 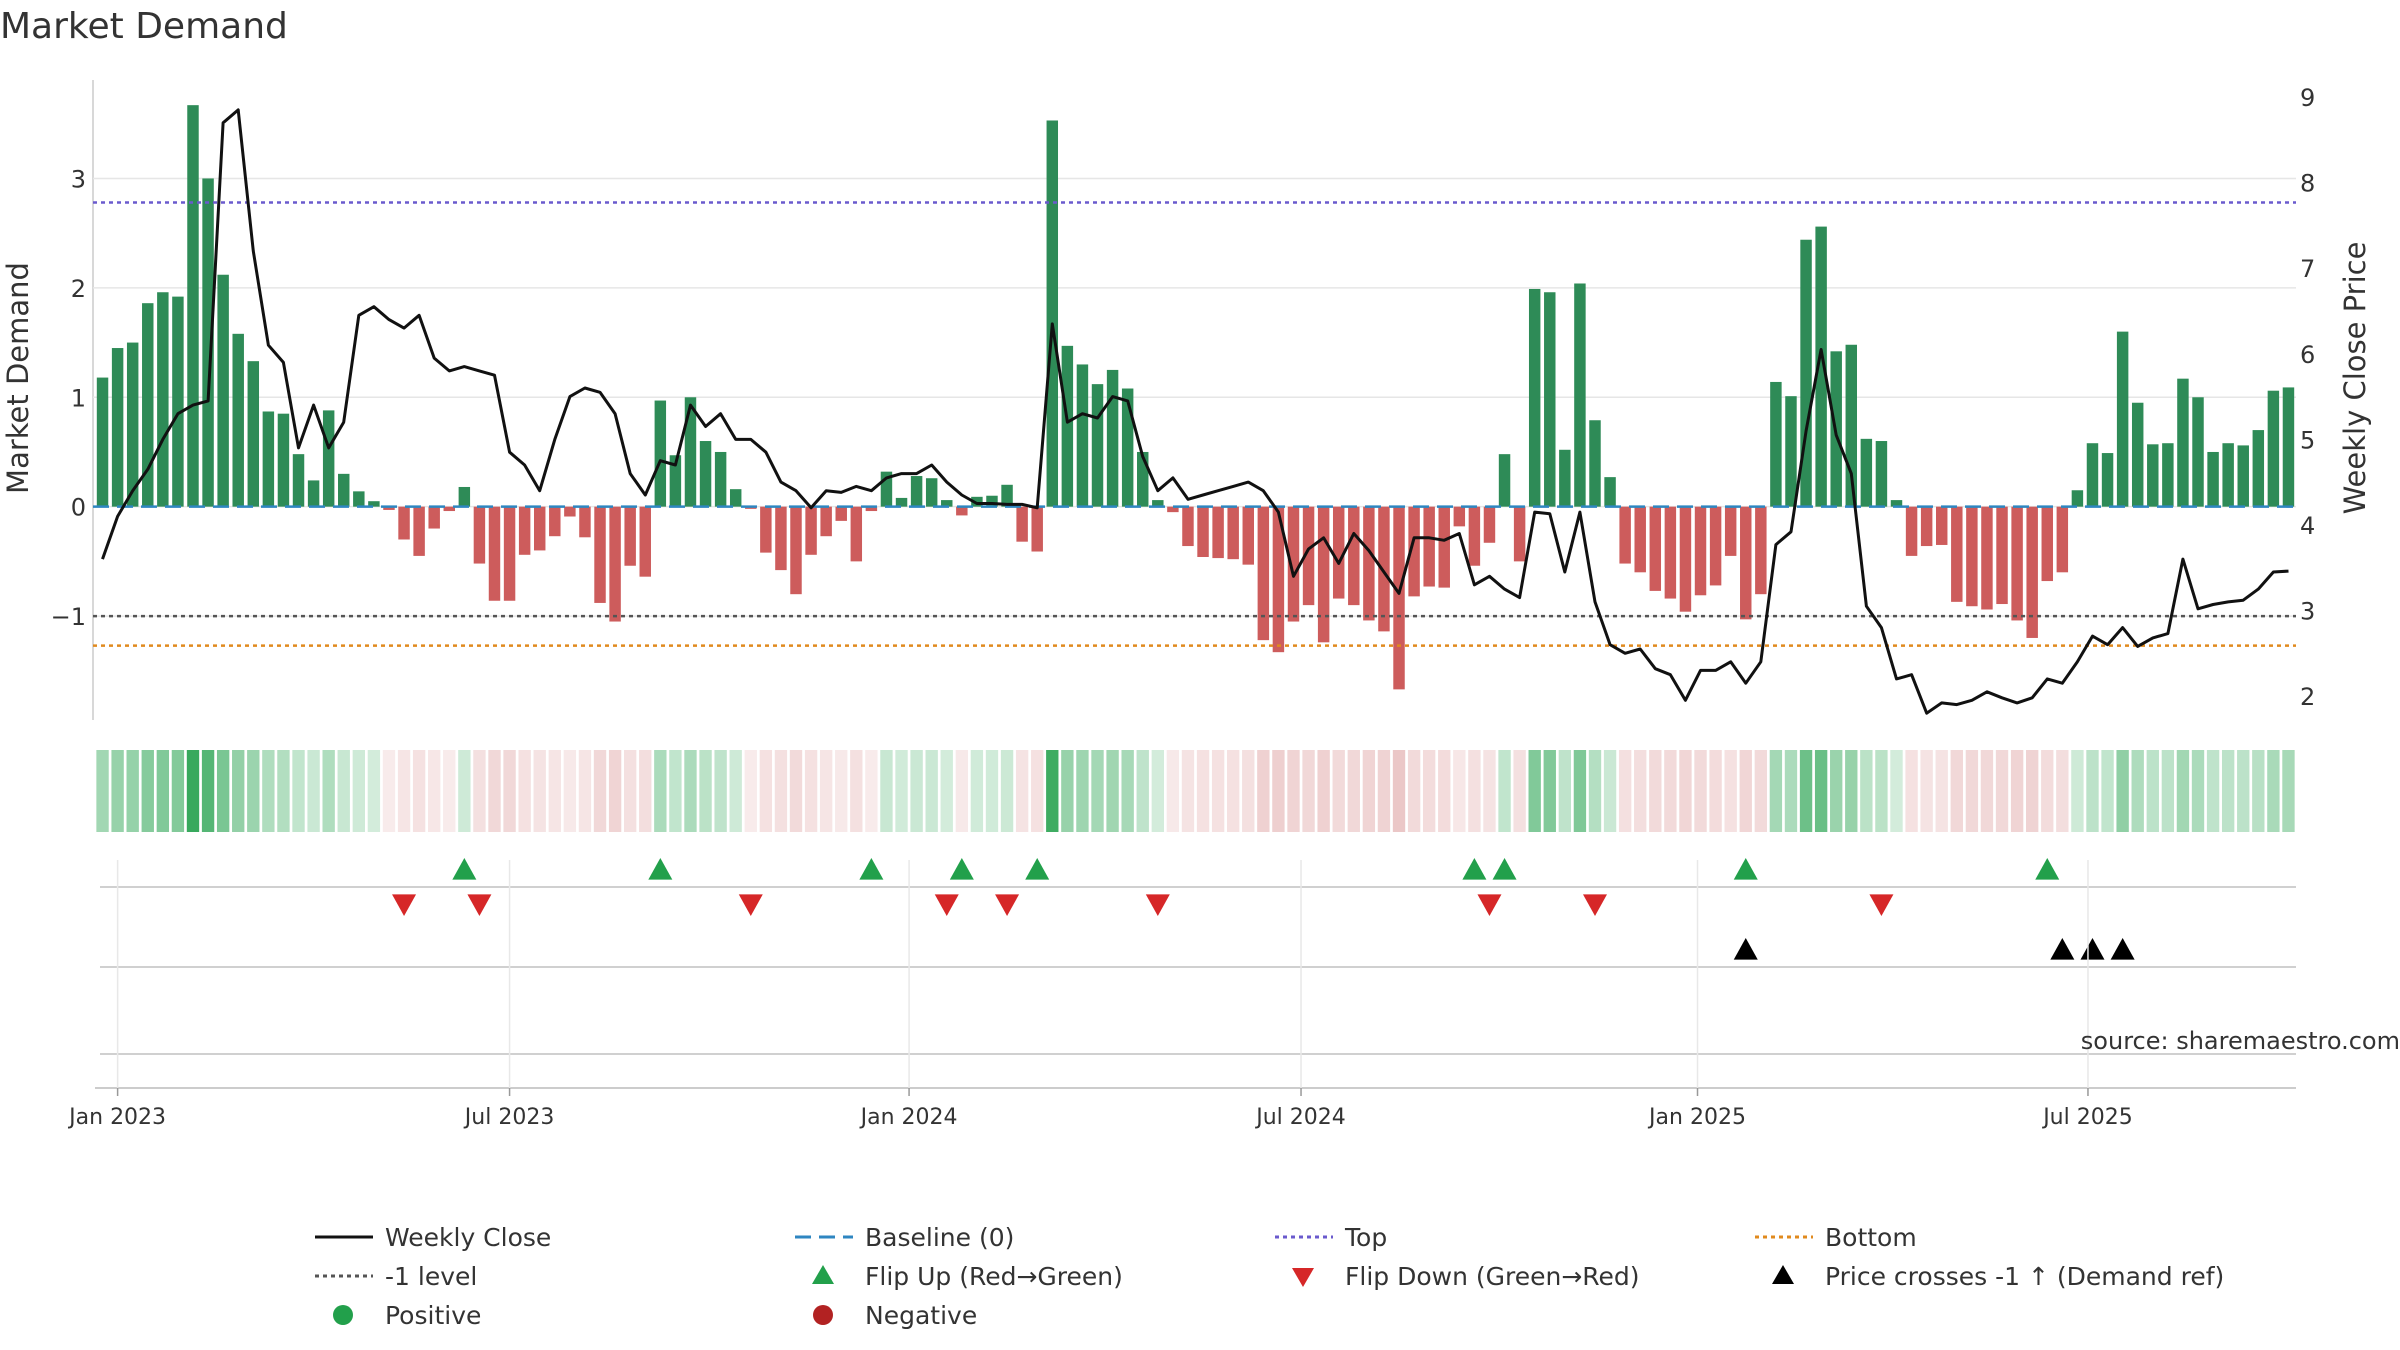 I want to click on y2-tick-label: 6, so click(x=2307, y=355).